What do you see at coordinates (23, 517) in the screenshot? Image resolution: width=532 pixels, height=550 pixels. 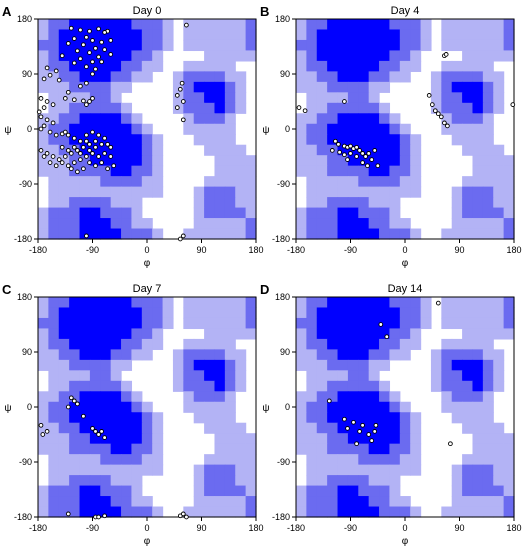 I see `y-tick-label: -180` at bounding box center [23, 517].